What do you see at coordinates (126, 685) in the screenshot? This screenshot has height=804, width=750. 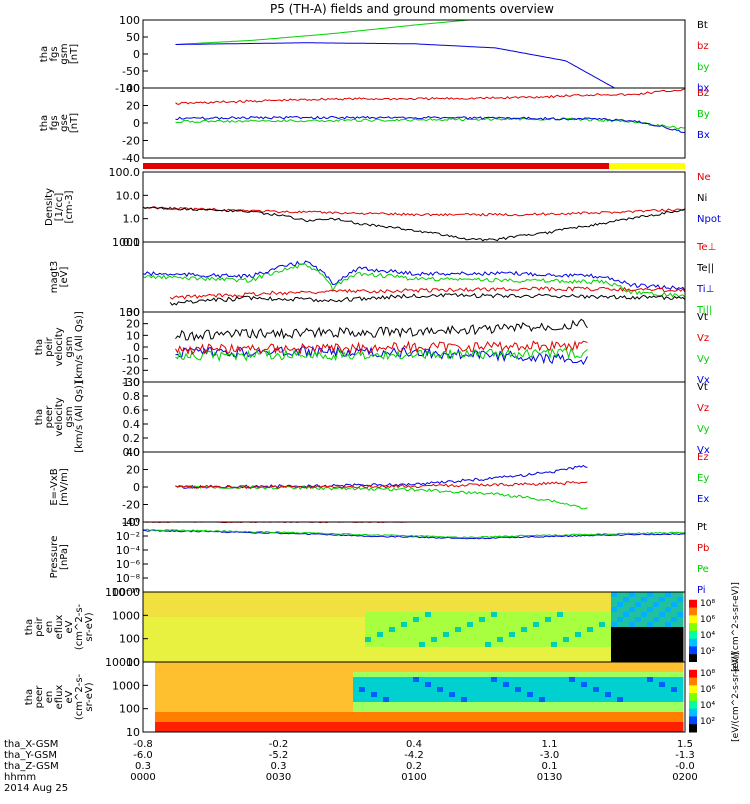 I see `y-tick-label: 1000` at bounding box center [126, 685].